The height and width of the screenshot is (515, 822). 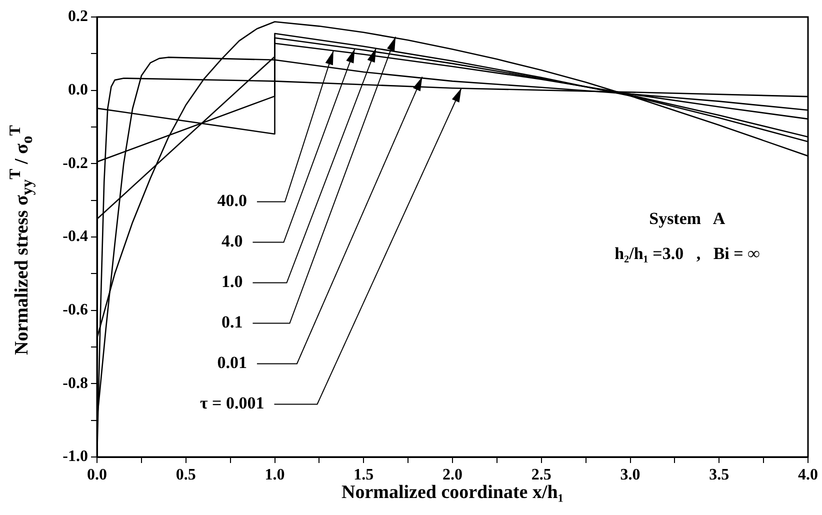 What do you see at coordinates (78, 17) in the screenshot?
I see `y-tick-label: 0.2` at bounding box center [78, 17].